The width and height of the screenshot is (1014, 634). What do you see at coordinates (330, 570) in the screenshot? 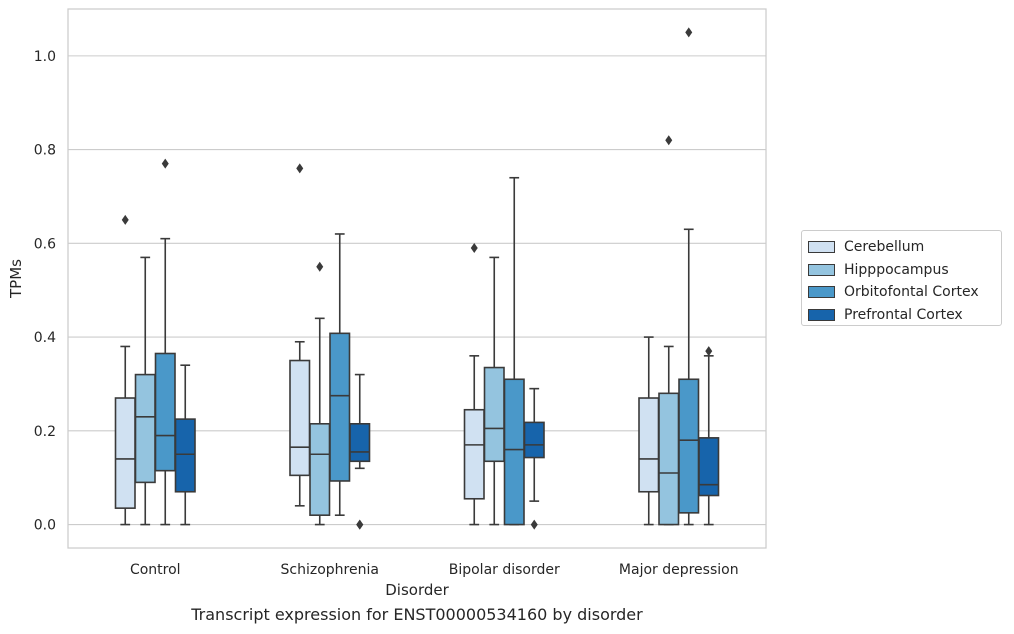
I see `x-tick-label: Schizophrenia` at bounding box center [330, 570].